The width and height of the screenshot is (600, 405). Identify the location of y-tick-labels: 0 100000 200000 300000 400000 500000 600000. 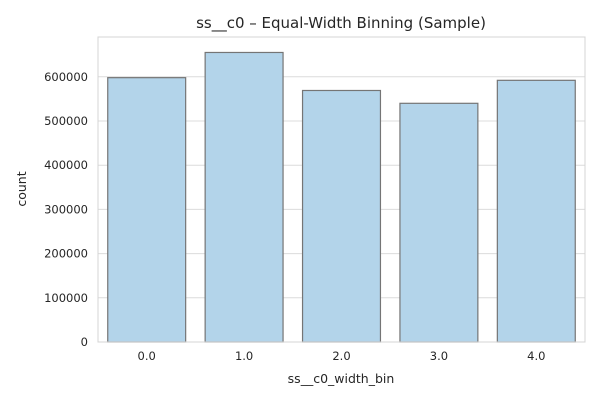
(66, 209).